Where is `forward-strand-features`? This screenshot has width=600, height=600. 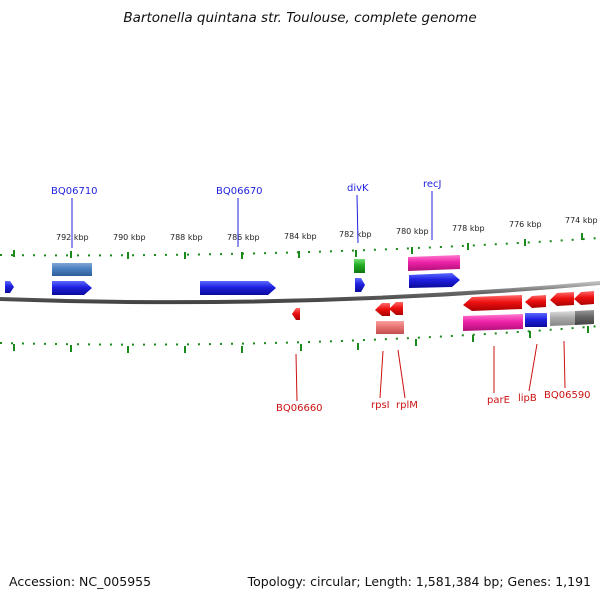 forward-strand-features is located at coordinates (232, 275).